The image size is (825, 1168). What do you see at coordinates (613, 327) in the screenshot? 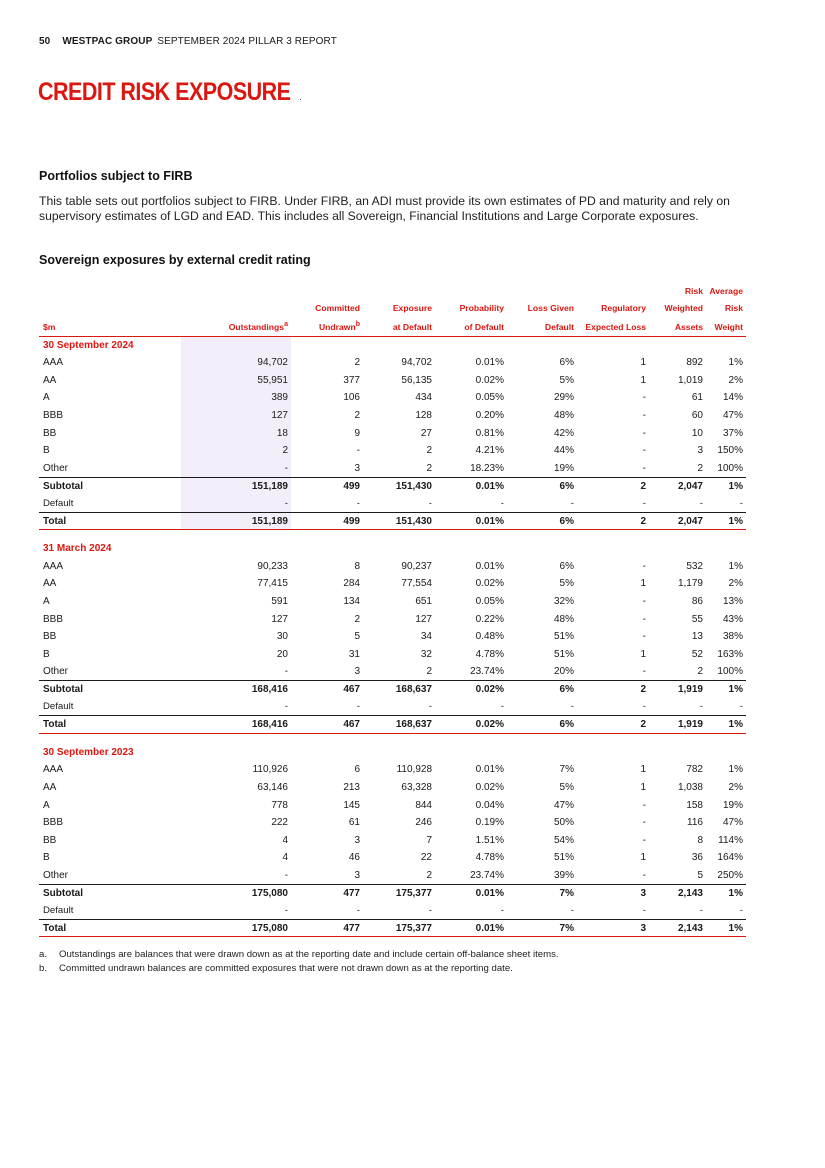
I see `col-header-rel-line2: Expected Loss` at bounding box center [613, 327].